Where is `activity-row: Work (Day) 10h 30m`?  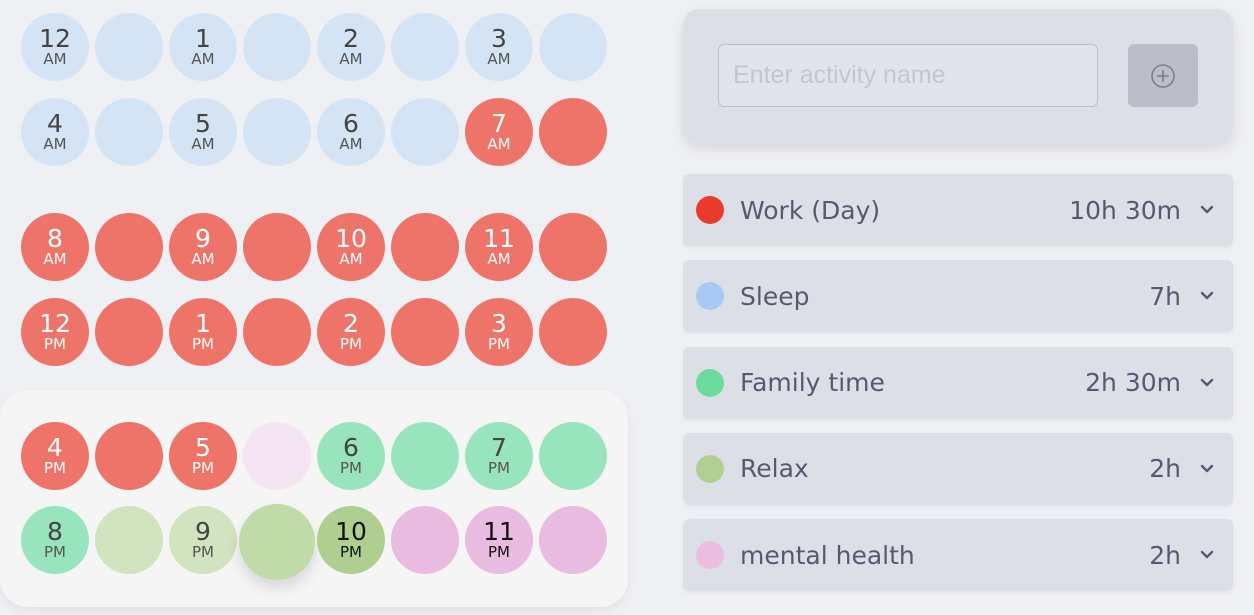
activity-row: Work (Day) 10h 30m is located at coordinates (958, 210).